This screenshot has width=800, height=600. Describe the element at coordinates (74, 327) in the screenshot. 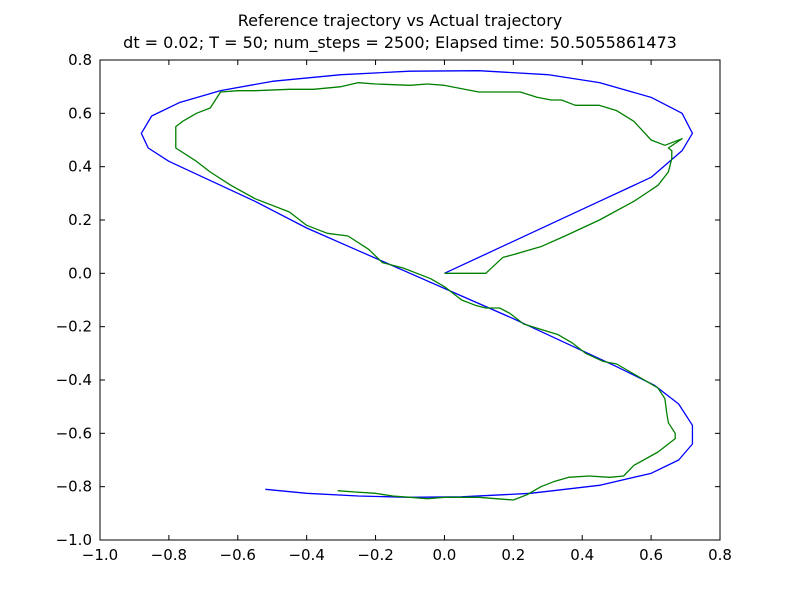

I see `y-tick-label: −0.2` at that location.